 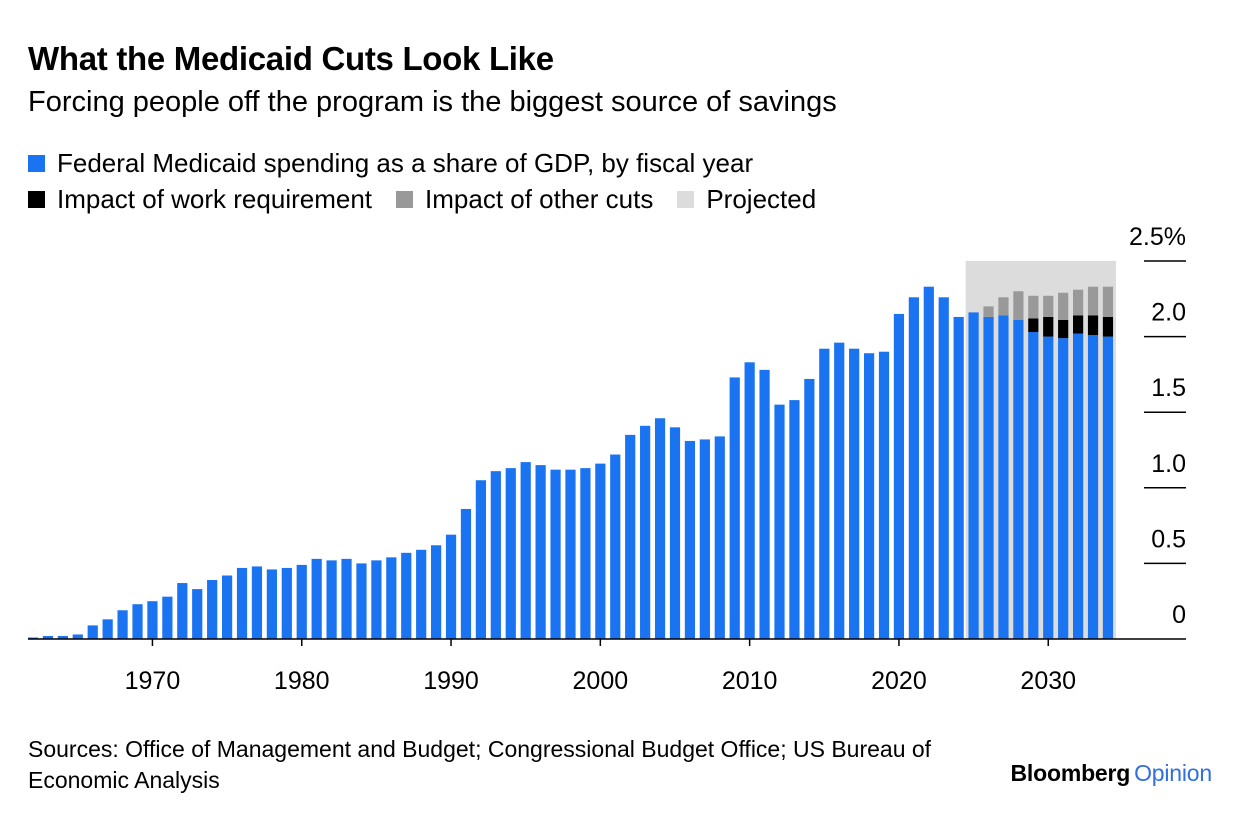 I want to click on legend-item-other: Impact of other cuts, so click(x=524, y=199).